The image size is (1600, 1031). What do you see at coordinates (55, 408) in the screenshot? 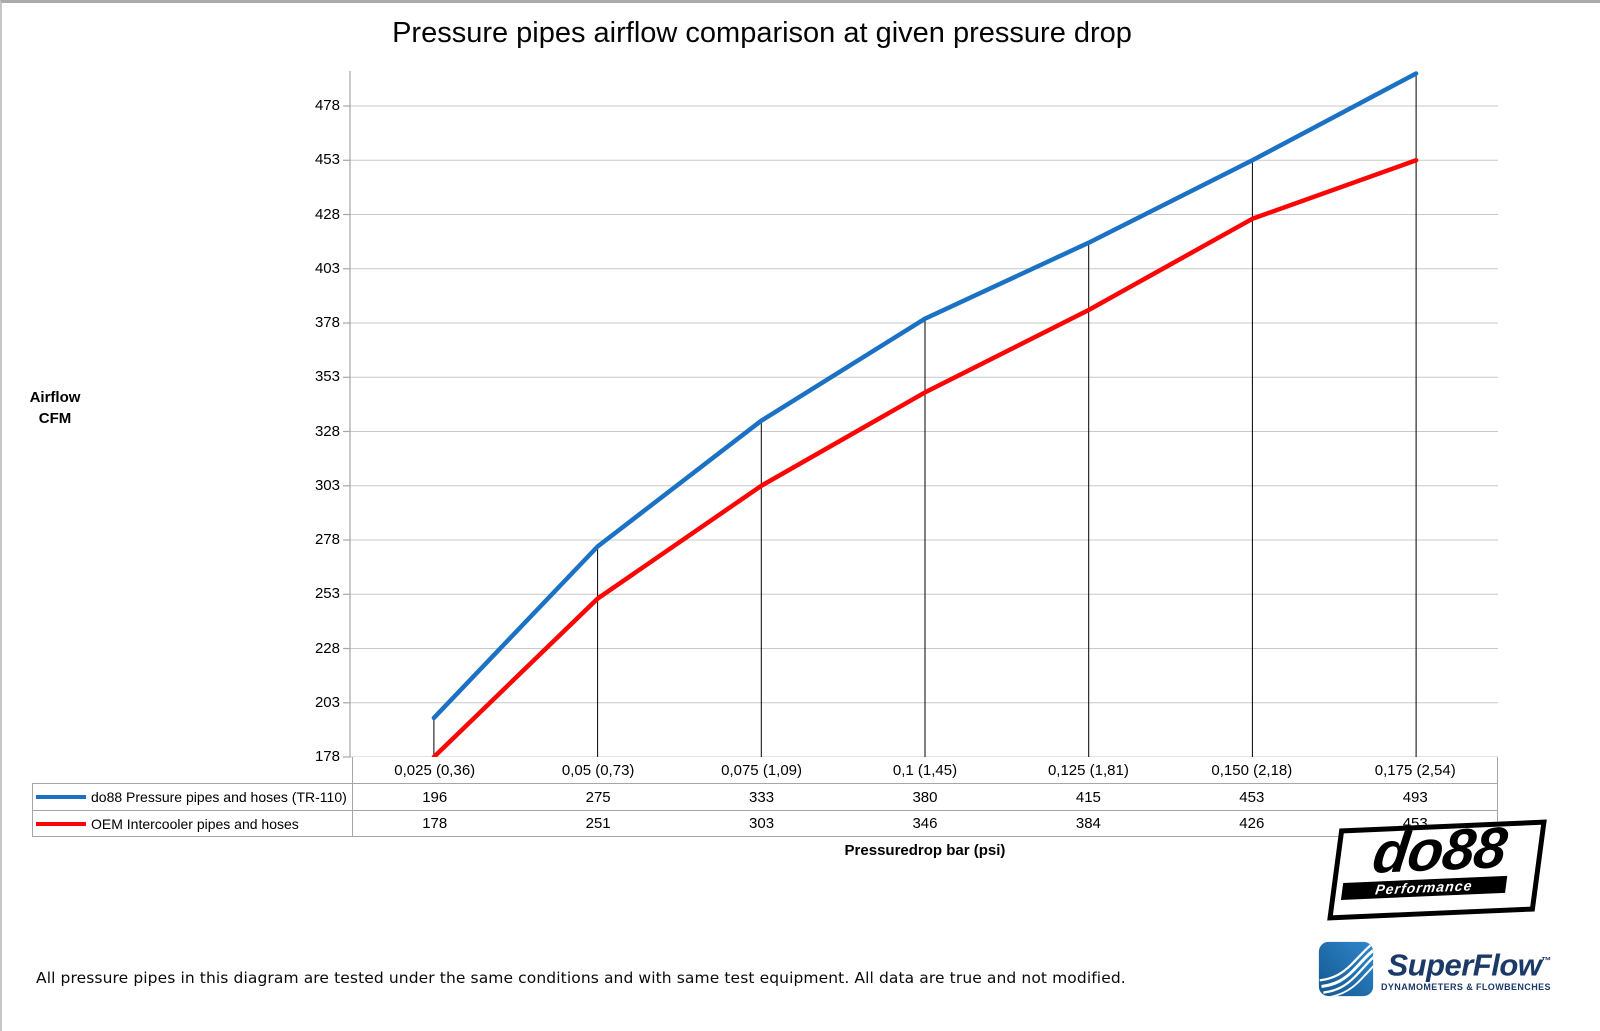
I see `y-axis-label: Airflow CFM` at bounding box center [55, 408].